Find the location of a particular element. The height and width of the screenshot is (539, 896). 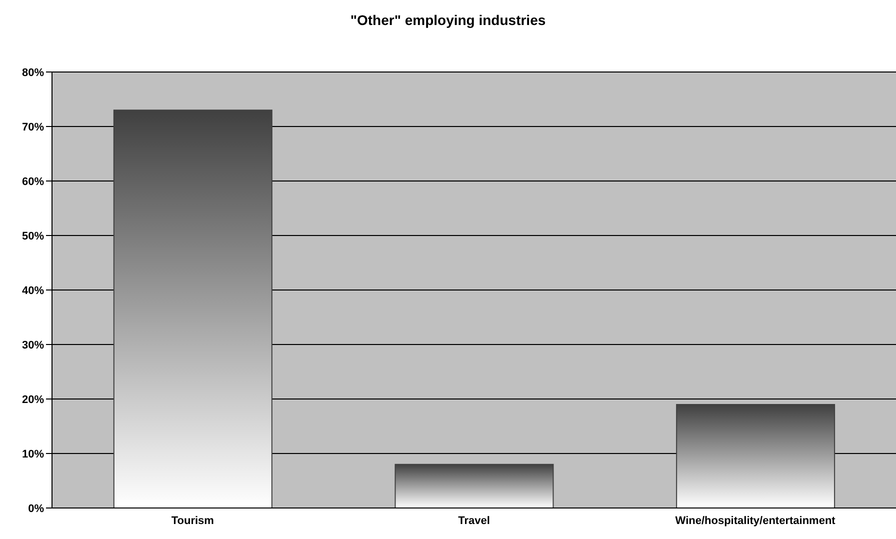

y-tick-label: 70% is located at coordinates (33, 127).